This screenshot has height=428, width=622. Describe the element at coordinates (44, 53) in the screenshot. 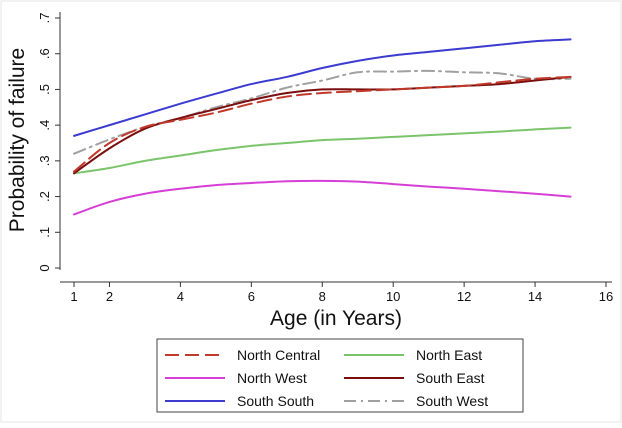

I see `y-tick-label: .6` at that location.